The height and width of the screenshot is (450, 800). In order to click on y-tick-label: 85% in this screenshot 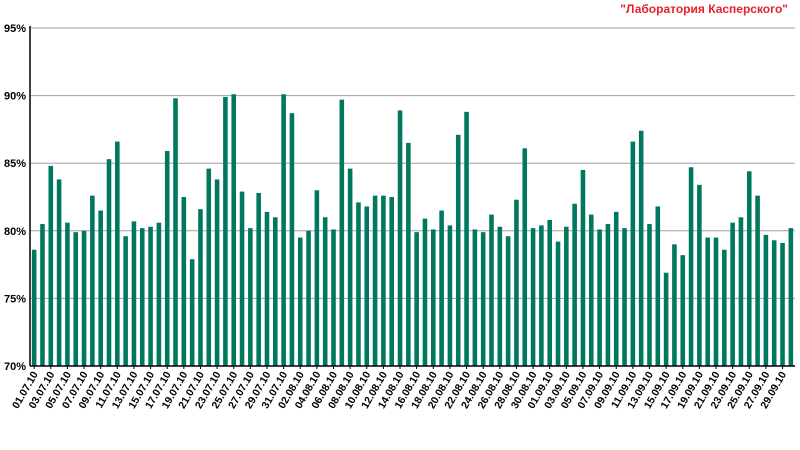, I will do `click(15, 164)`.